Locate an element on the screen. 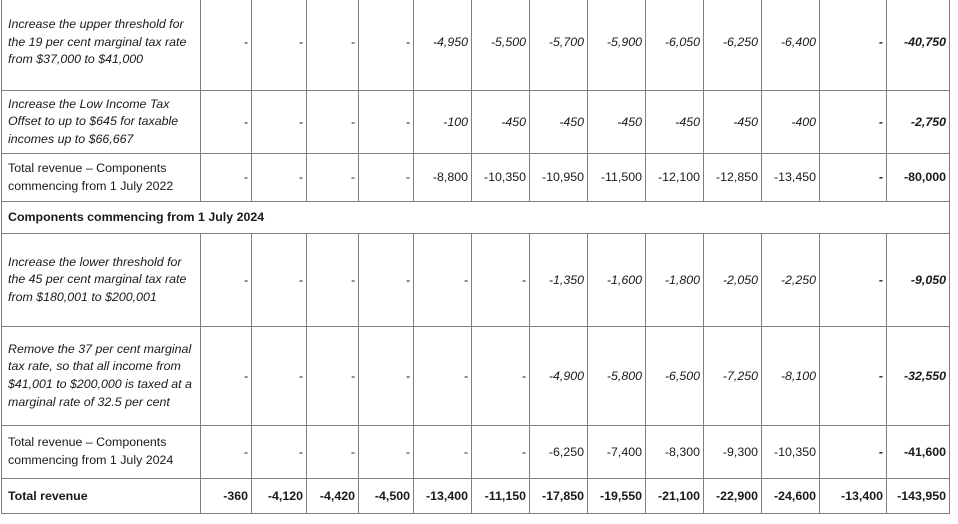  value-cell: -1,600 is located at coordinates (616, 280).